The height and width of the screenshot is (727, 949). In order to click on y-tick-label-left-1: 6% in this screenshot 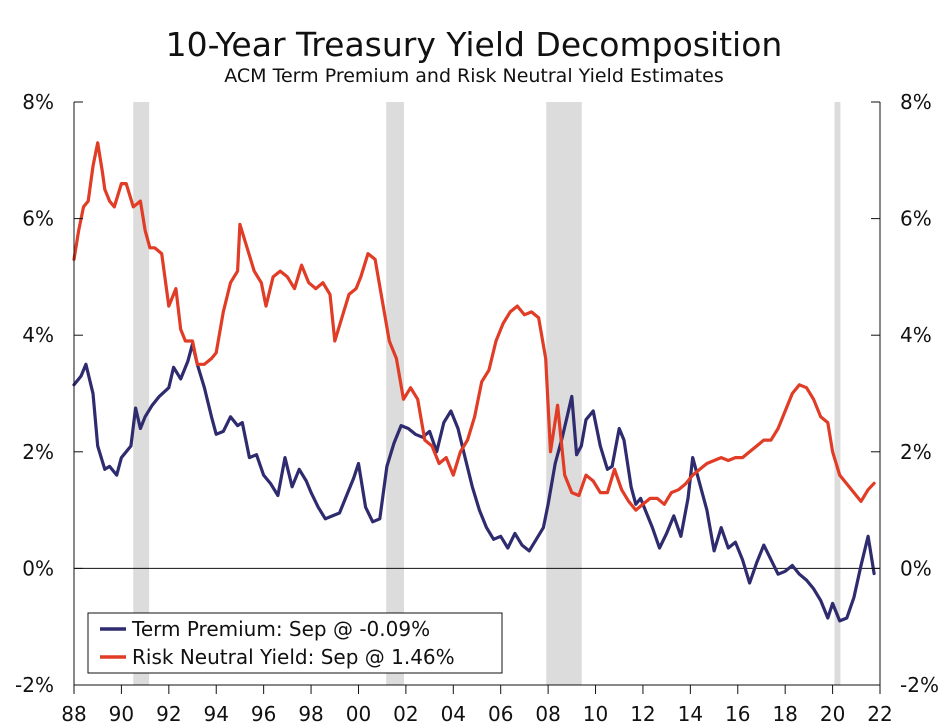, I will do `click(38, 219)`.